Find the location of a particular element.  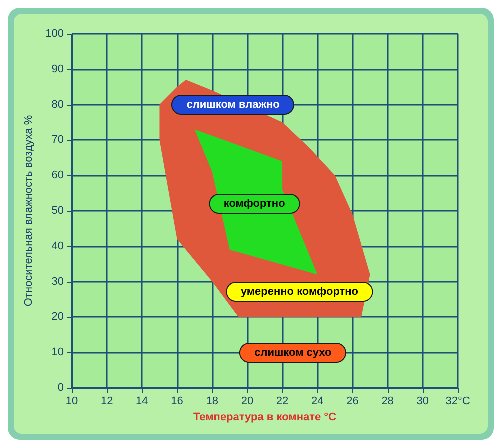

label-badge: слишком сухо is located at coordinates (293, 352).